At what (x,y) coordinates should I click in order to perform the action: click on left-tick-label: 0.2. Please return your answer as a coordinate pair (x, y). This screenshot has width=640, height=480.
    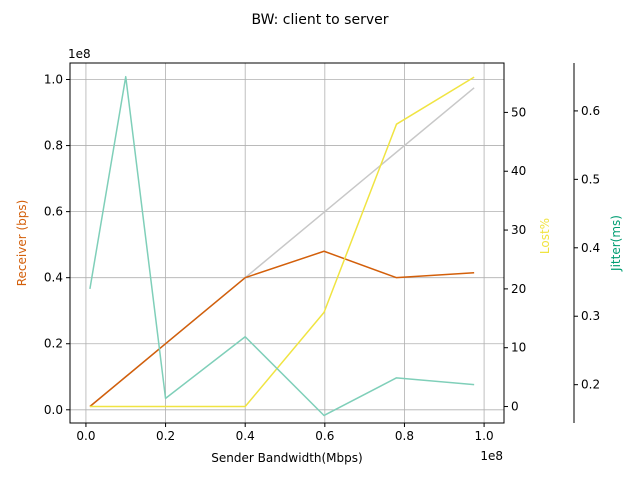
    Looking at the image, I should click on (53, 344).